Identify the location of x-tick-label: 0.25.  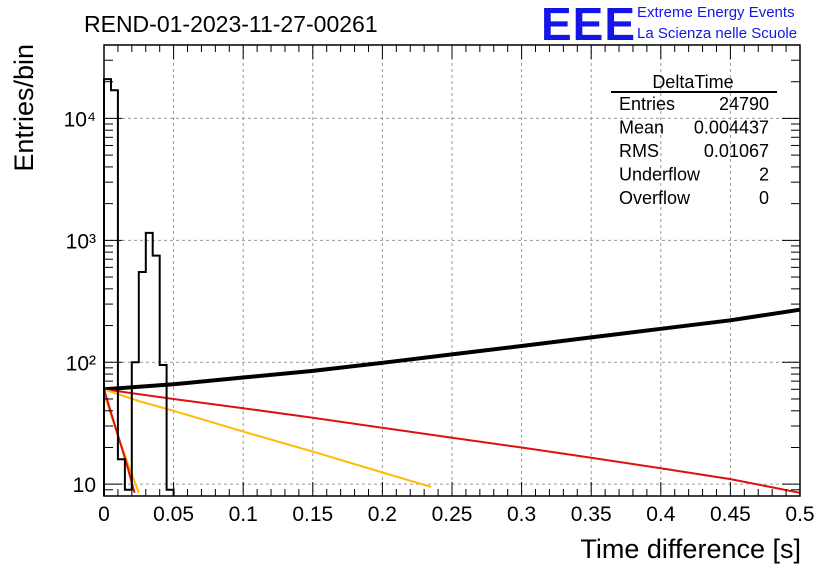
(452, 514).